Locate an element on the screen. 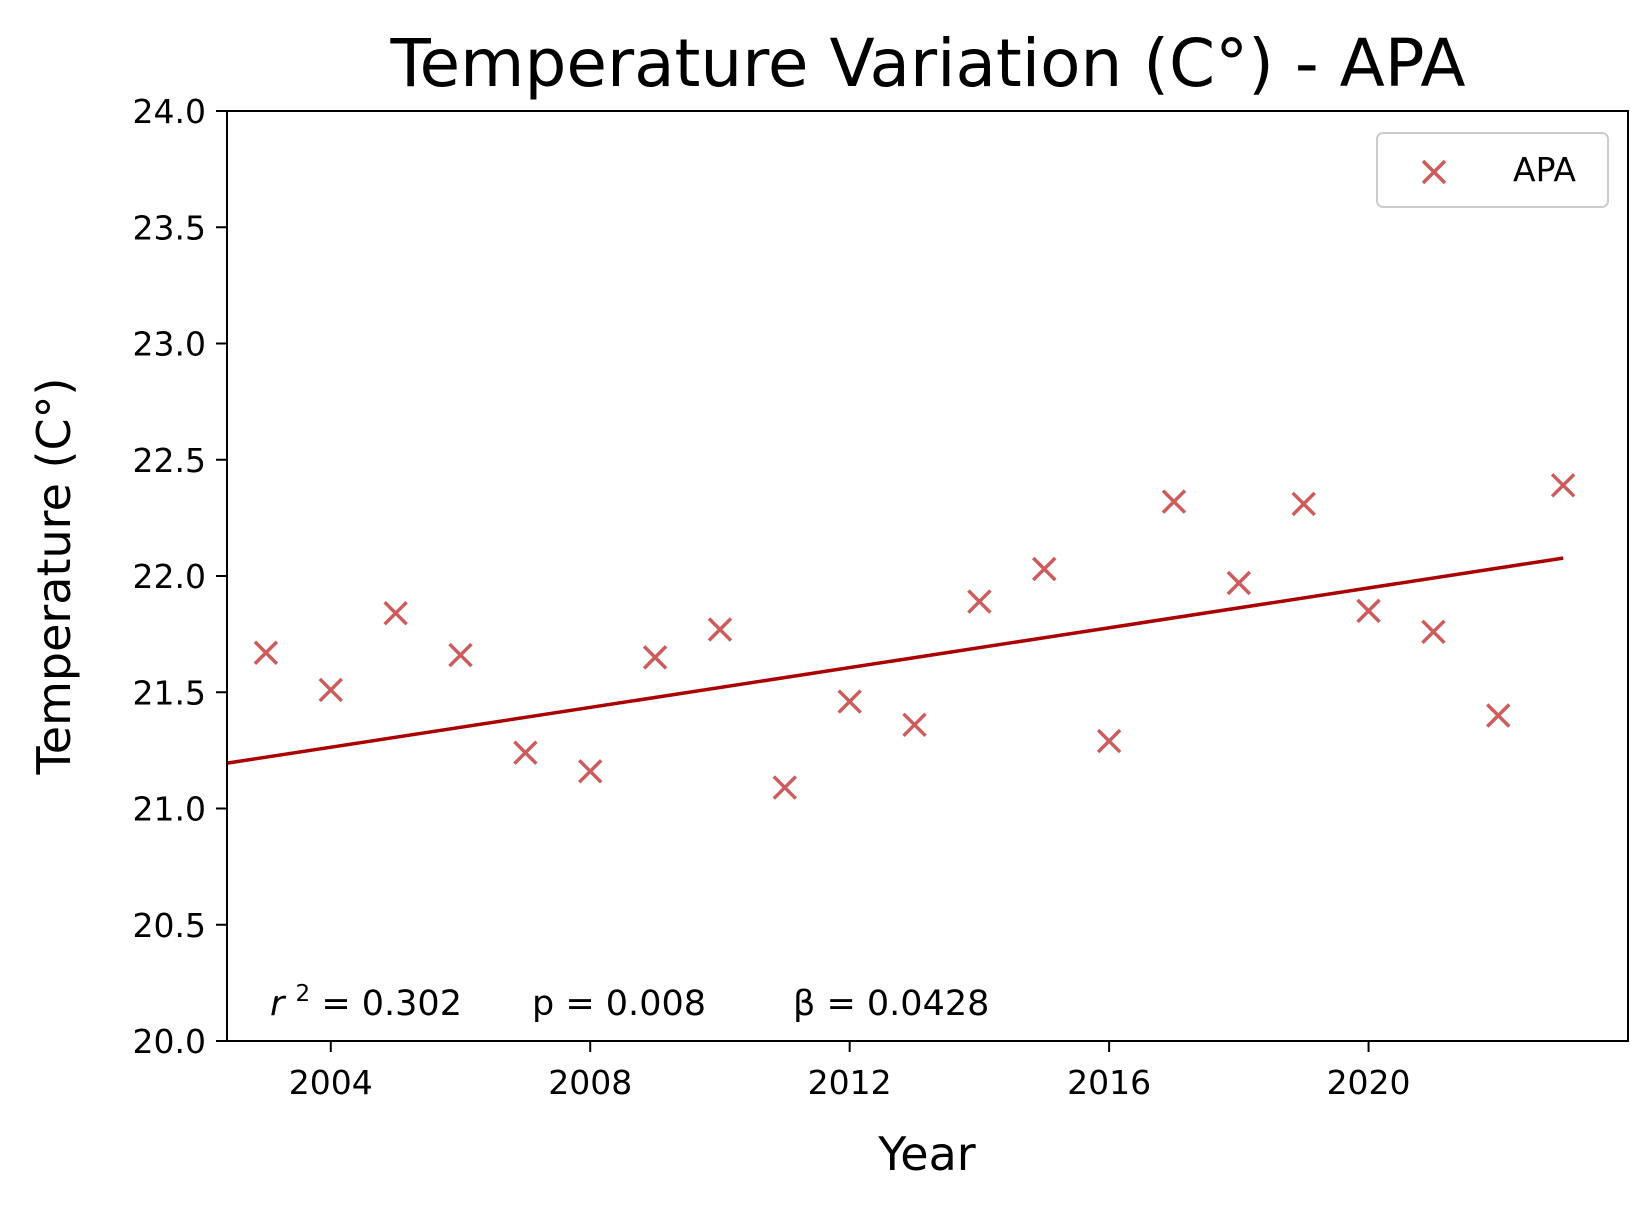  r-squared-stat: r 2 = 0.302 is located at coordinates (366, 997).